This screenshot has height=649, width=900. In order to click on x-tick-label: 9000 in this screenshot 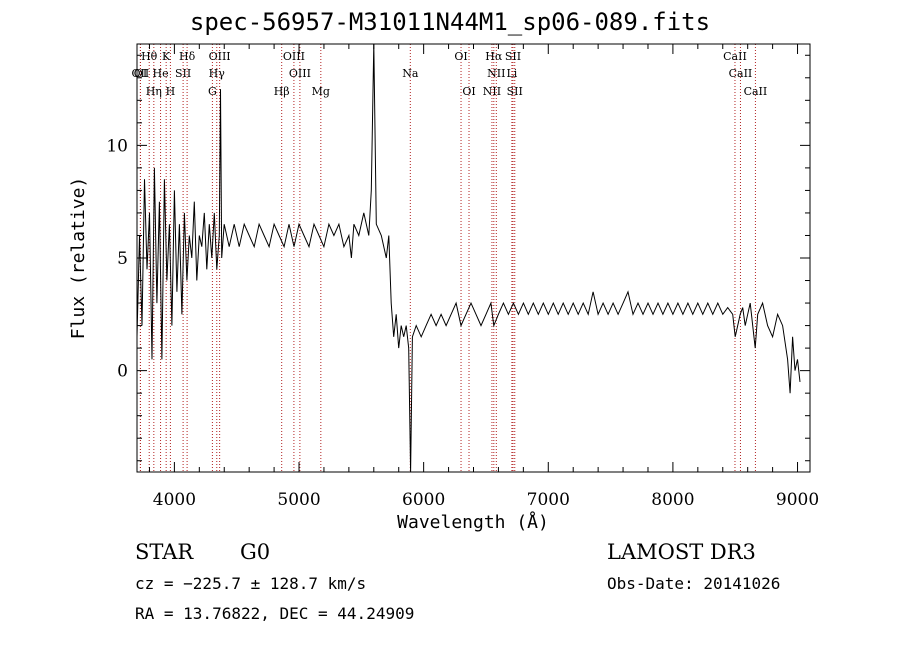, I will do `click(797, 500)`.